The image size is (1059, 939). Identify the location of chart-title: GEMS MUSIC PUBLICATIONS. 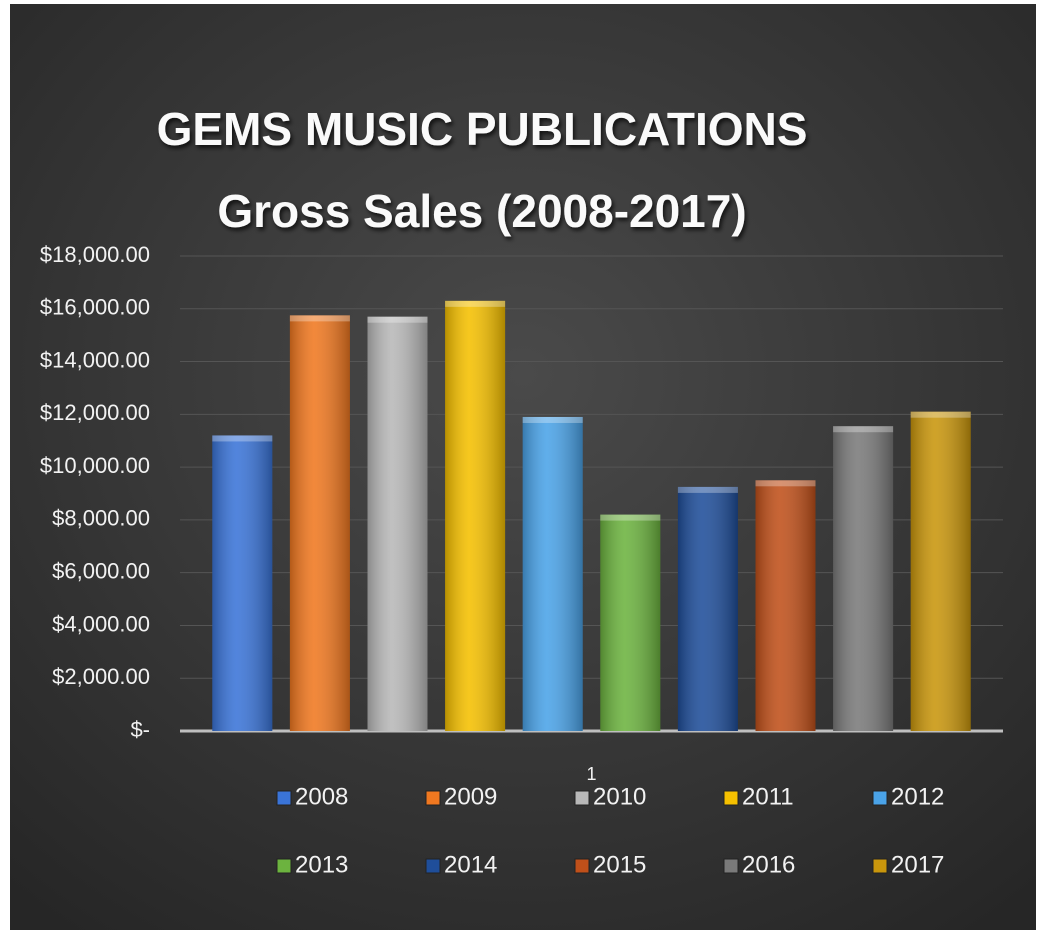
(482, 129).